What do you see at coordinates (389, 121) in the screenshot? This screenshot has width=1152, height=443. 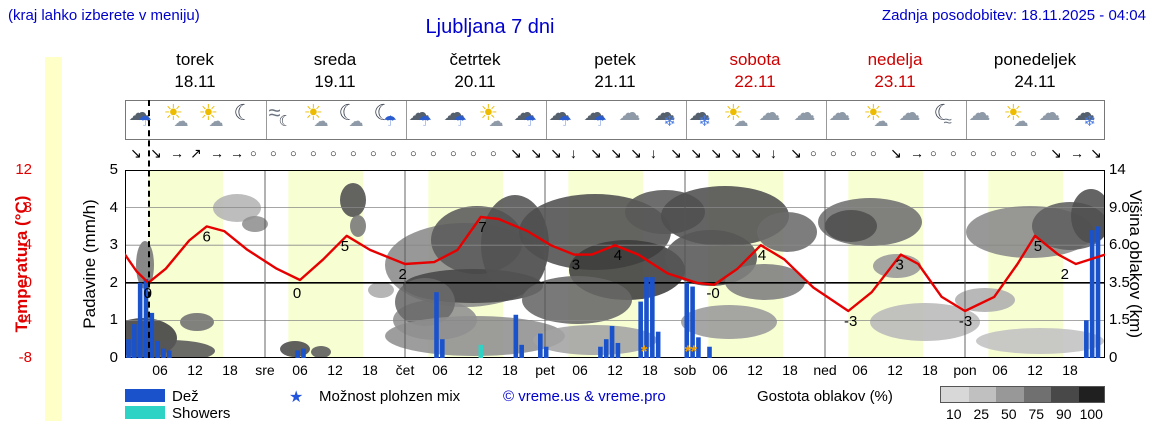 I see `weather-icon: ☾ ☂` at bounding box center [389, 121].